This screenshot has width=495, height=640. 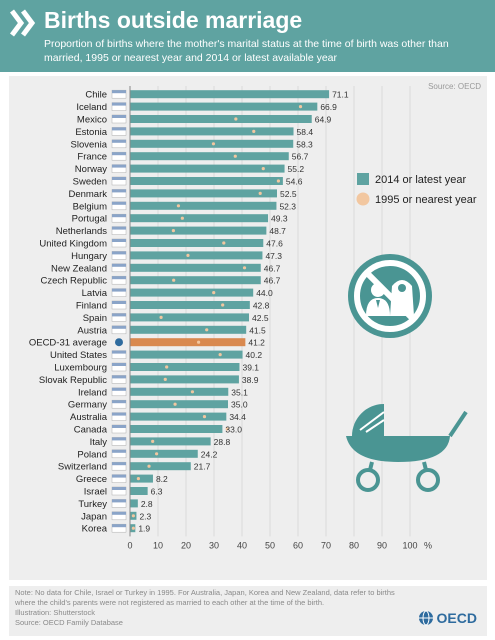 What do you see at coordinates (90, 182) in the screenshot?
I see `category-label: Sweden` at bounding box center [90, 182].